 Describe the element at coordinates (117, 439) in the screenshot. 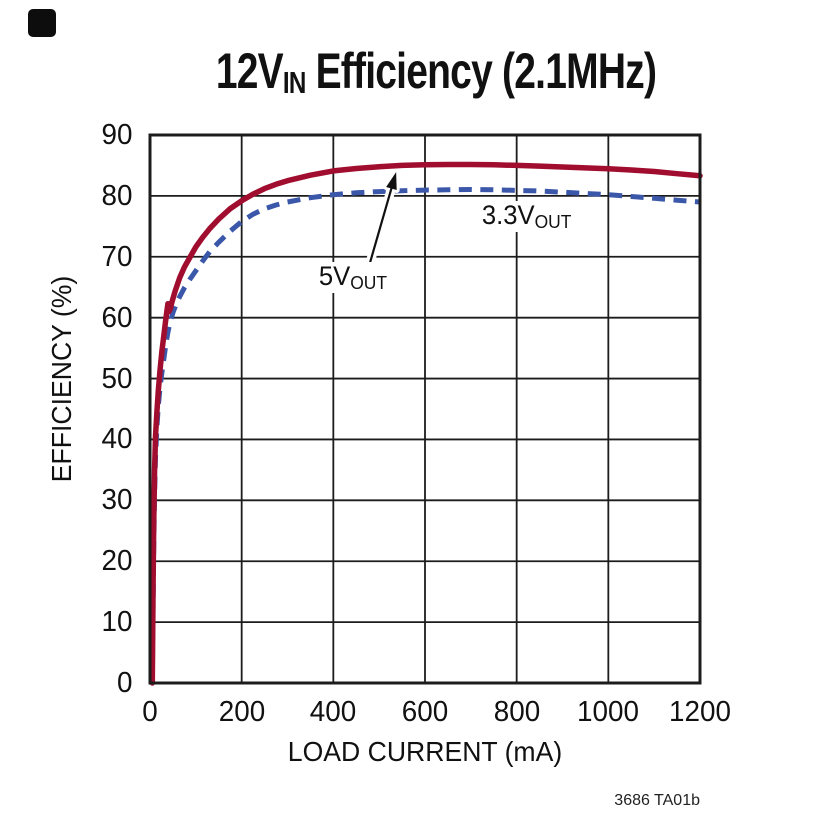

I see `y-tick-label: 40` at that location.